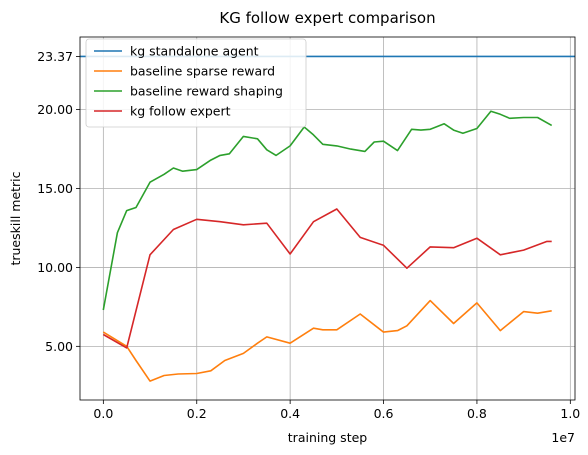 This screenshot has height=455, width=588. Describe the element at coordinates (328, 437) in the screenshot. I see `x-axis-title: training step` at that location.